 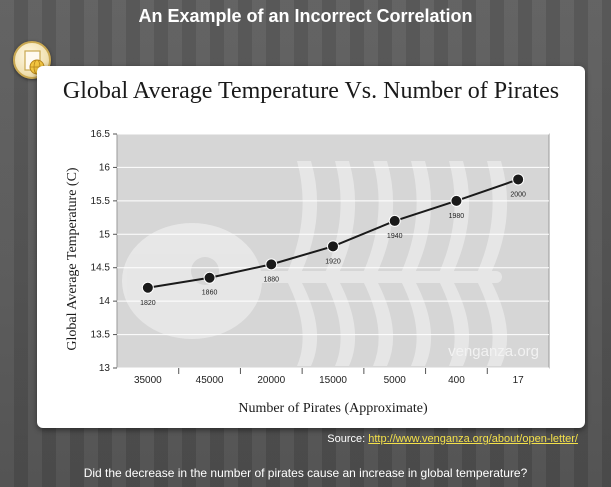 What do you see at coordinates (333, 408) in the screenshot?
I see `x-axis-label: Number of Pirates (Approximate)` at bounding box center [333, 408].